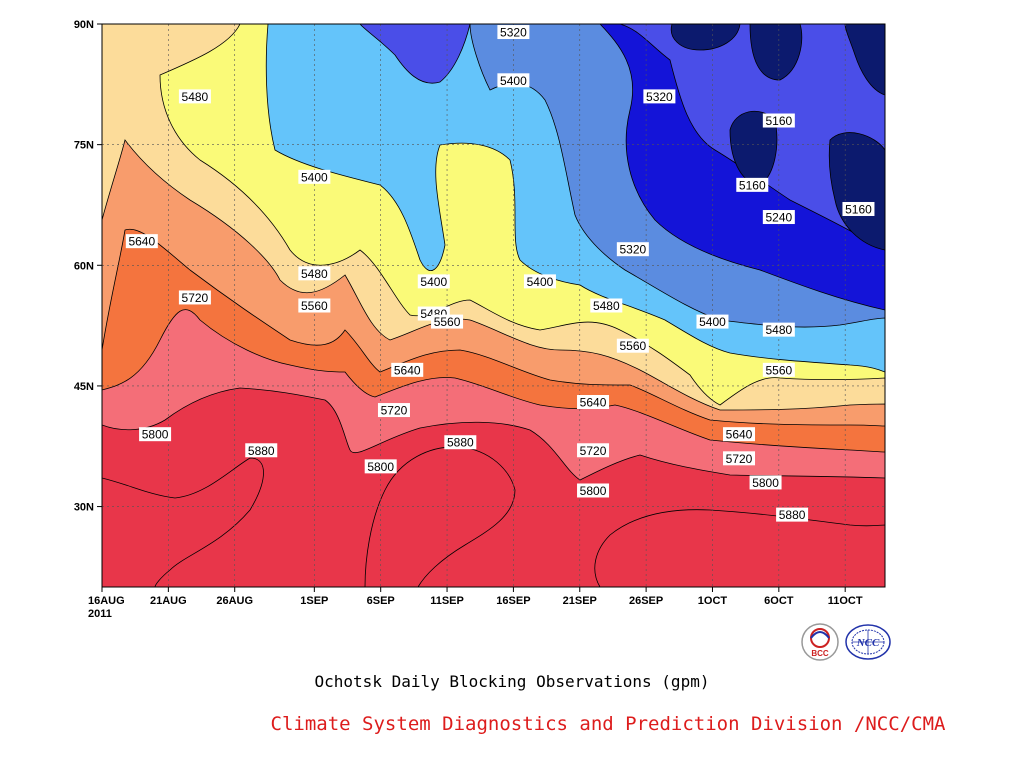  I want to click on y-tick-label: 75N, so click(84, 146).